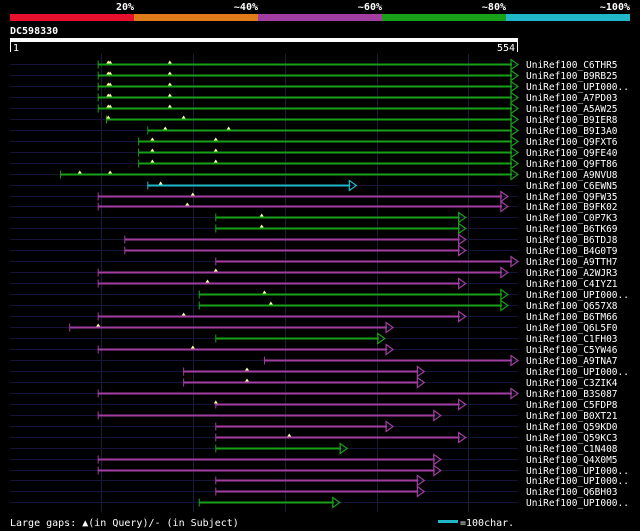 Image resolution: width=640 pixels, height=531 pixels. What do you see at coordinates (572, 460) in the screenshot?
I see `hit-label: UniRef100_Q4X0M5` at bounding box center [572, 460].